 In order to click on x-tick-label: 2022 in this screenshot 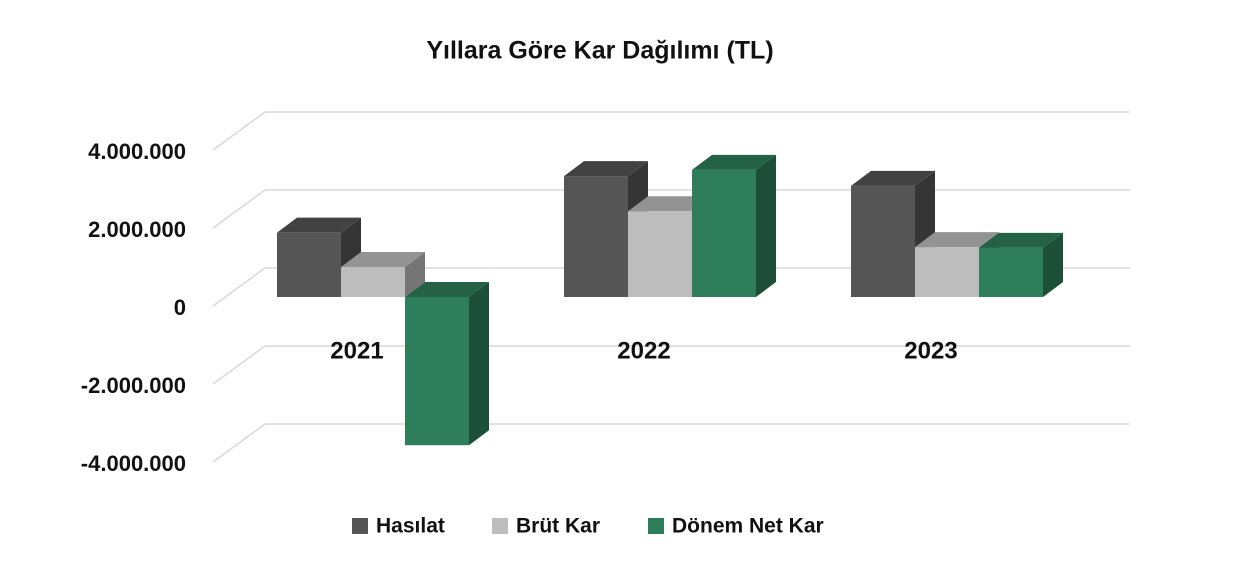, I will do `click(643, 350)`.